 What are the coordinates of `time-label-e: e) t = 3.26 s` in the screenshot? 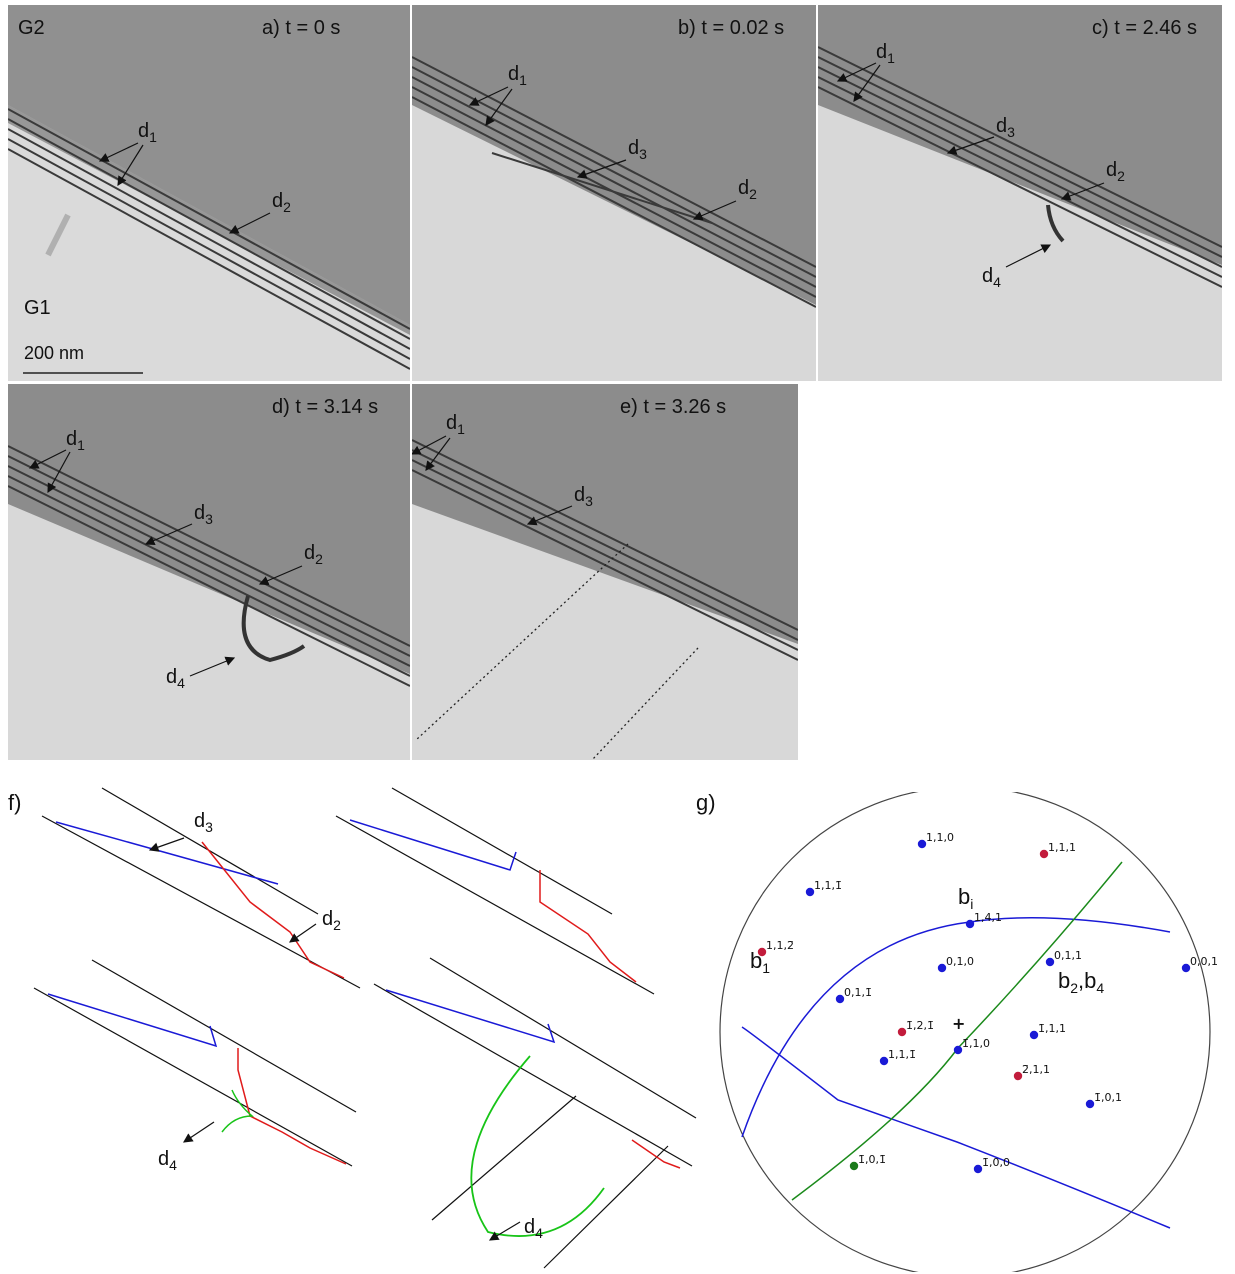 It's located at (673, 407).